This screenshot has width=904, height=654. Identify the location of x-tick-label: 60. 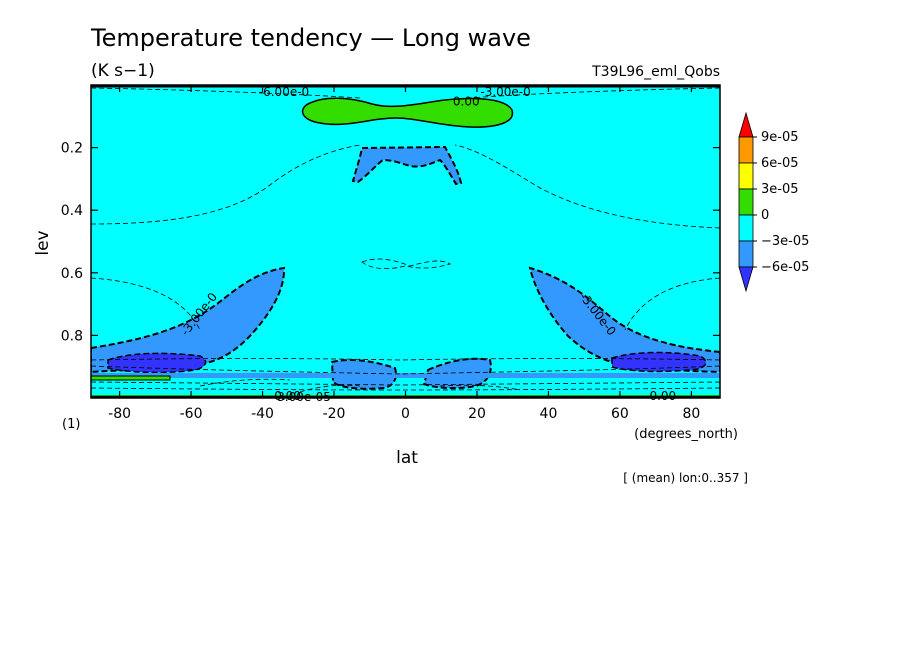
(620, 414).